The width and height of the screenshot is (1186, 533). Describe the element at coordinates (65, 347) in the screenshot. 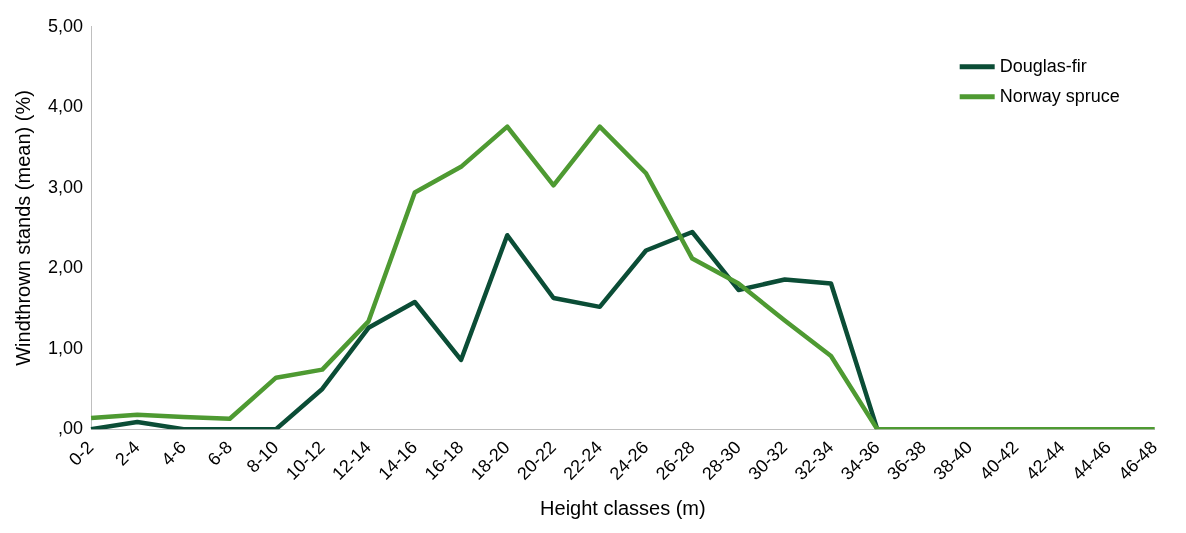

I see `y-tick-label: 1,00` at that location.